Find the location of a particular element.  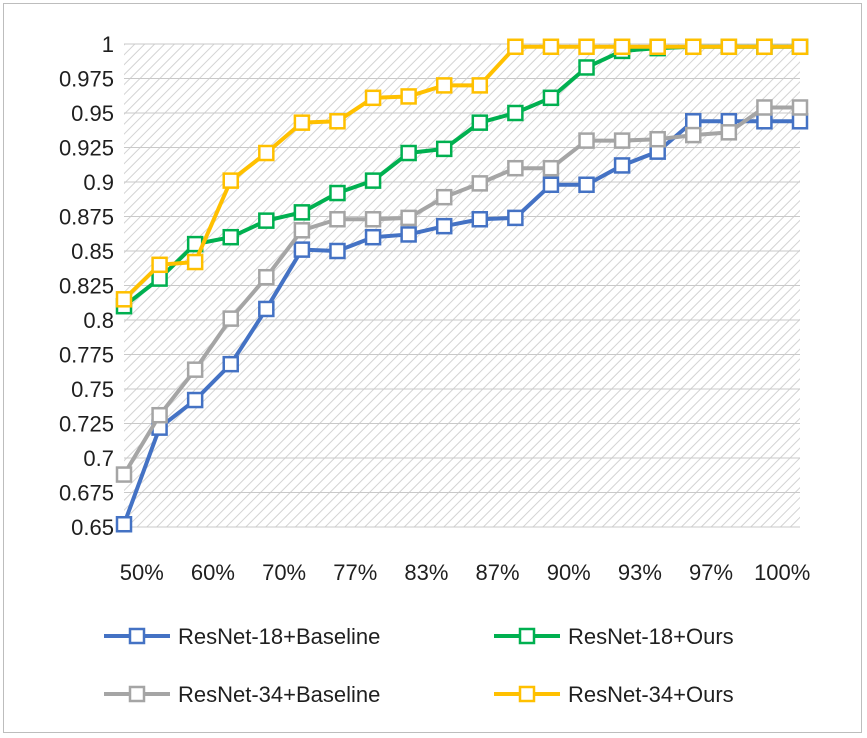

legend-item: ResNet-34+Ours is located at coordinates (614, 694).